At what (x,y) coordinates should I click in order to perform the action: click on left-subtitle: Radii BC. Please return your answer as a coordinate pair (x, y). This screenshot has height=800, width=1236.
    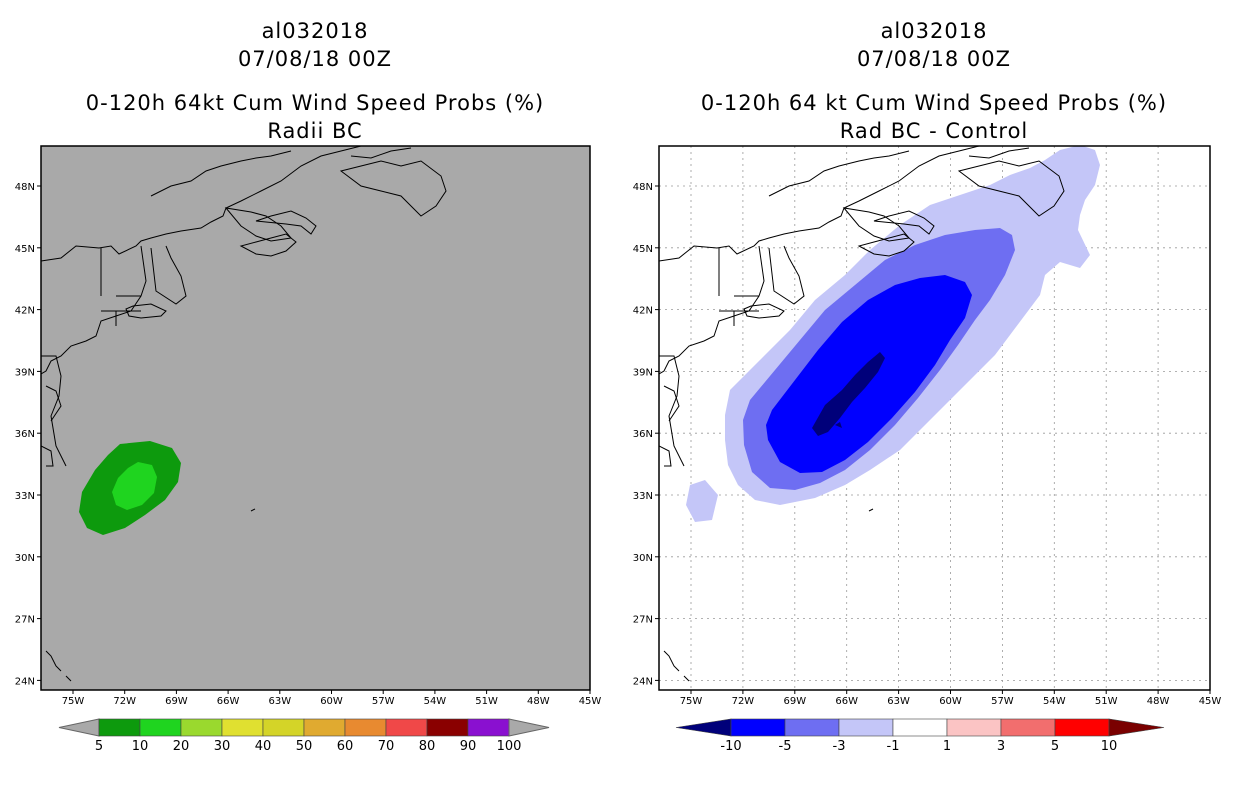
    Looking at the image, I should click on (315, 131).